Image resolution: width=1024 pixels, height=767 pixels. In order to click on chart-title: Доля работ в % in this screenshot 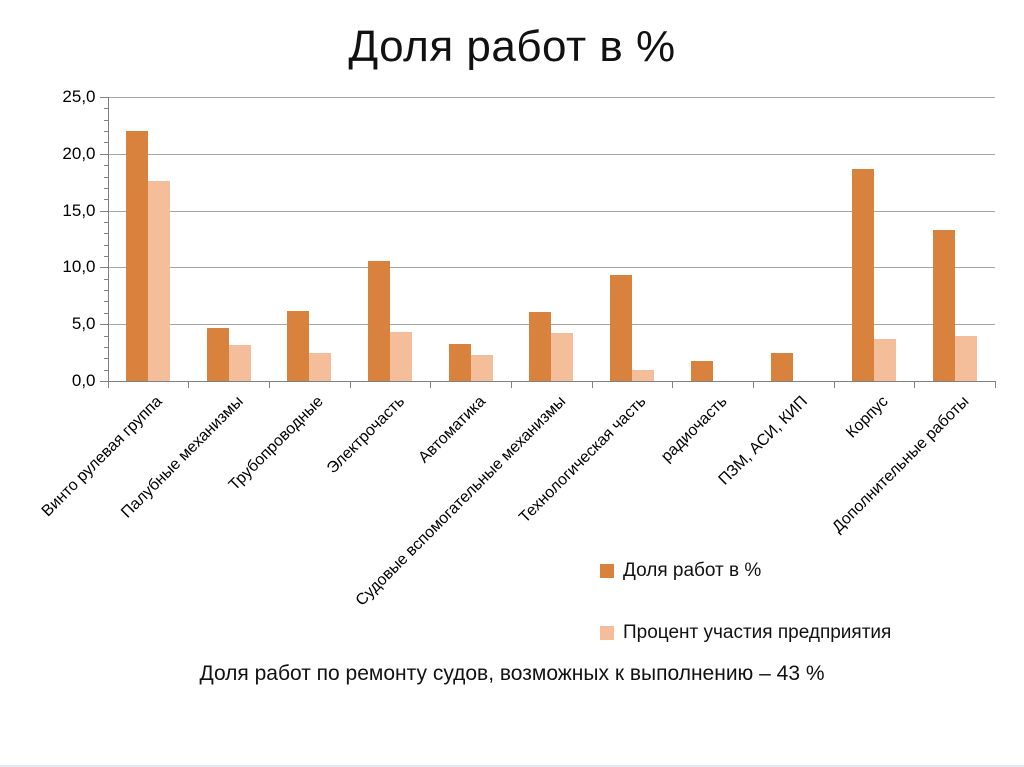, I will do `click(512, 46)`.